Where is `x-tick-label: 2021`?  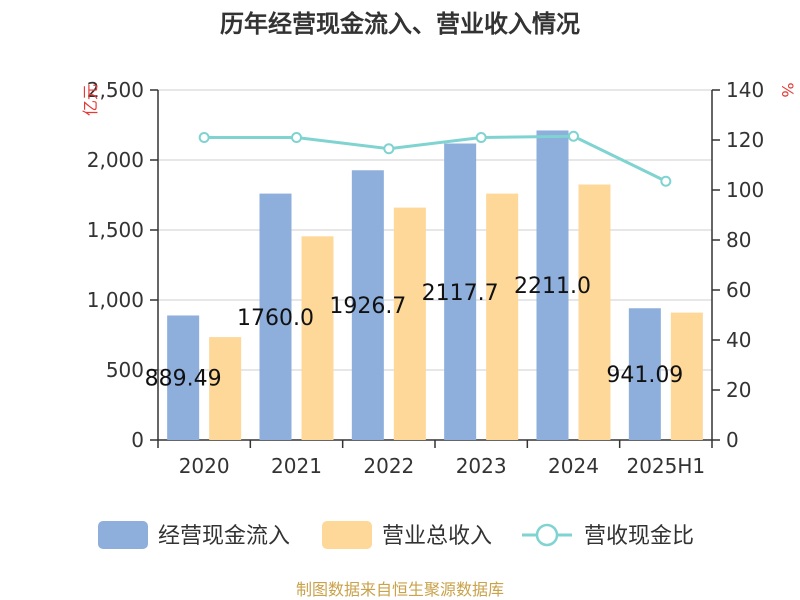 x-tick-label: 2021 is located at coordinates (296, 466).